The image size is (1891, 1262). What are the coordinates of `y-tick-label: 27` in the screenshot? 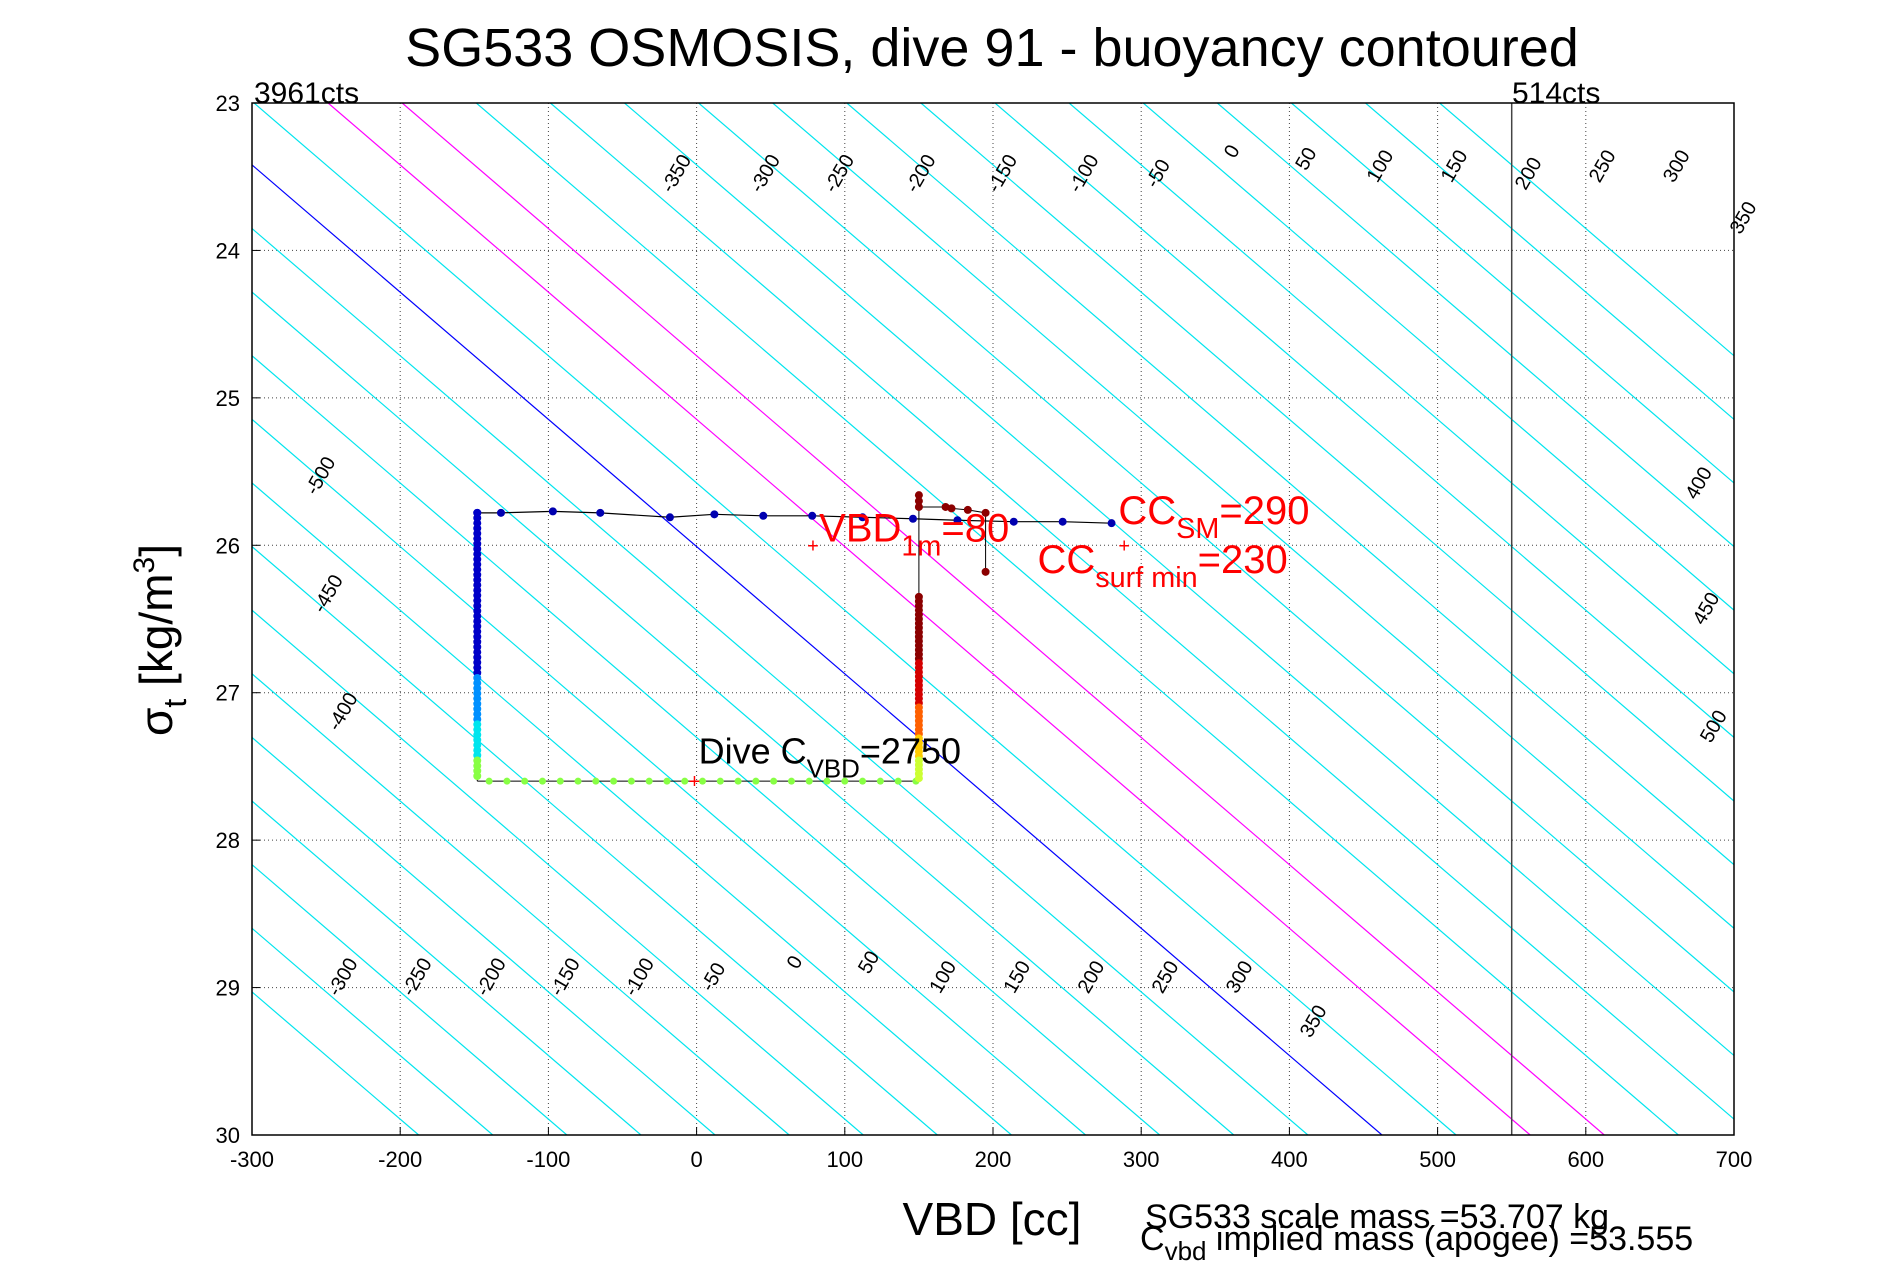 It's located at (228, 693).